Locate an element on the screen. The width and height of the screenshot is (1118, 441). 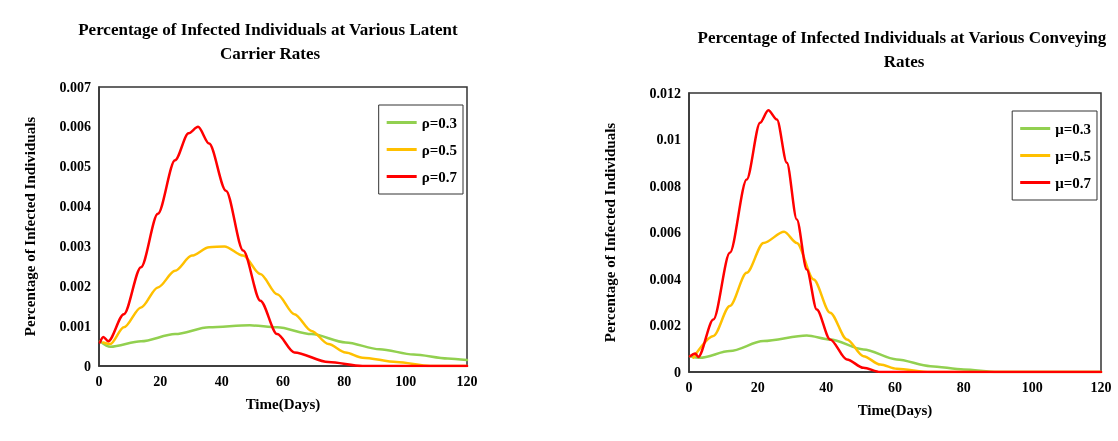
y-tick-label: 0 is located at coordinates (87, 366).